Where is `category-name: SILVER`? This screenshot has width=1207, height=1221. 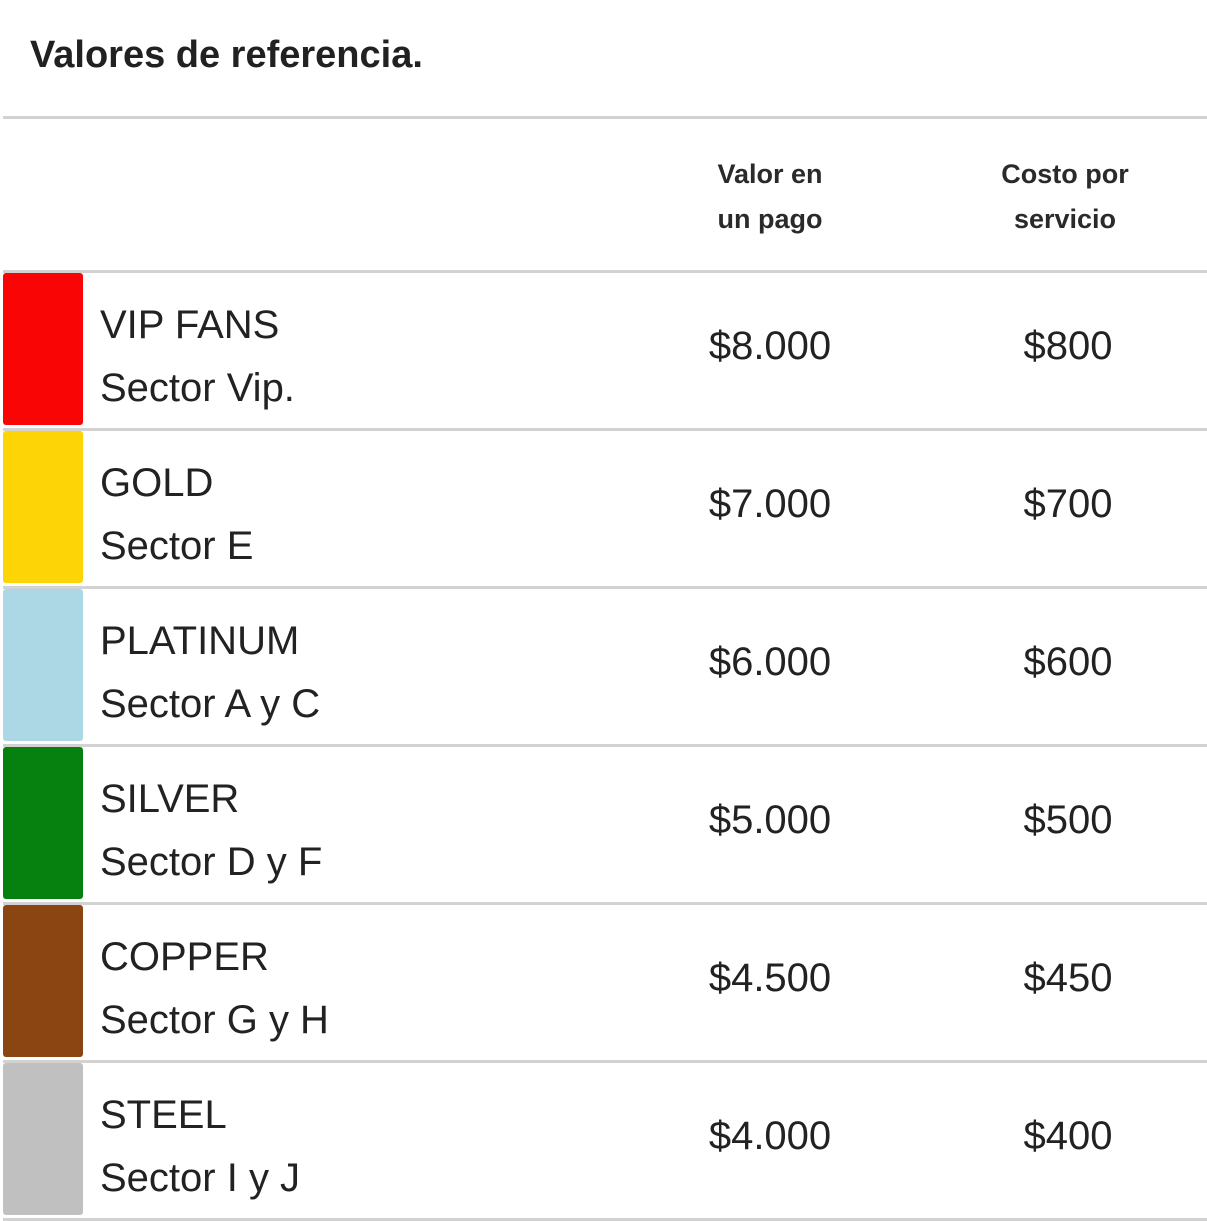
category-name: SILVER is located at coordinates (170, 799).